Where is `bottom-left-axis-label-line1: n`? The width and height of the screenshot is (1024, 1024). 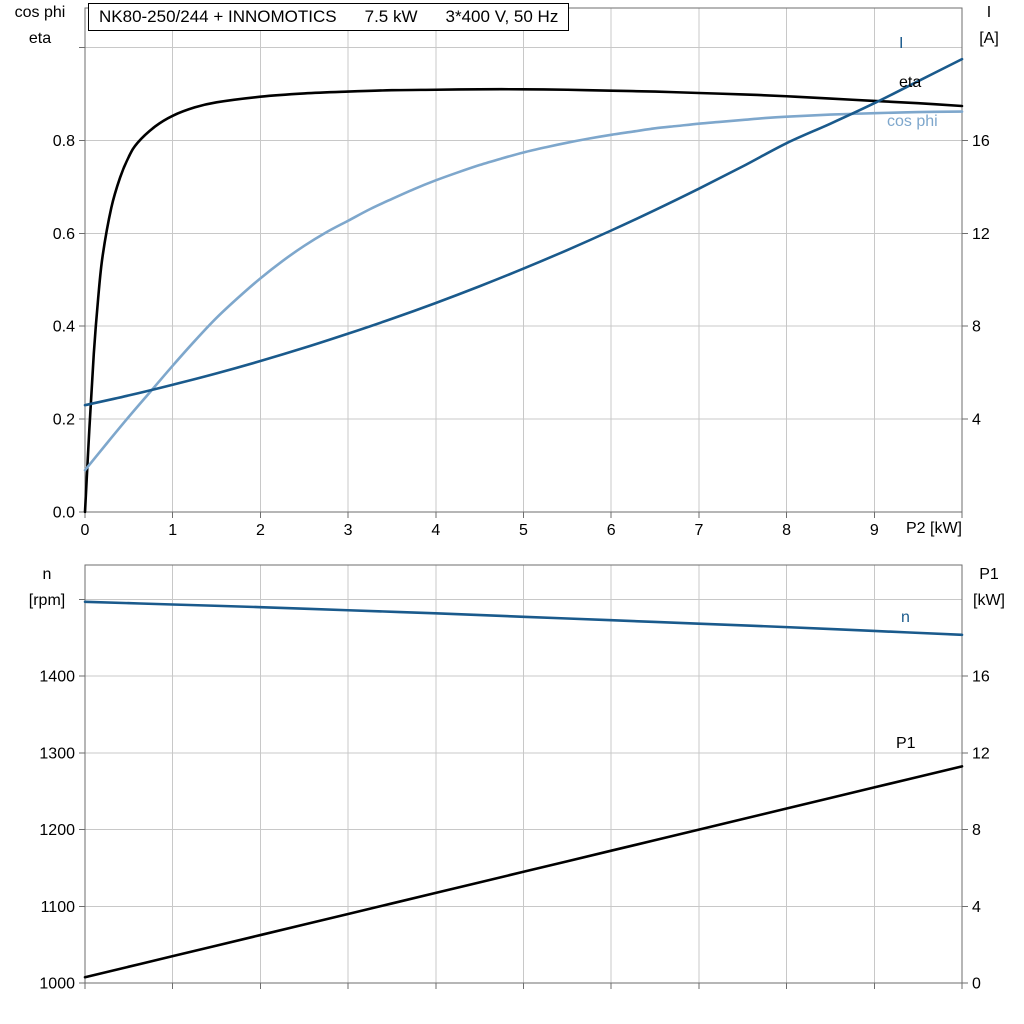 bottom-left-axis-label-line1: n is located at coordinates (47, 574).